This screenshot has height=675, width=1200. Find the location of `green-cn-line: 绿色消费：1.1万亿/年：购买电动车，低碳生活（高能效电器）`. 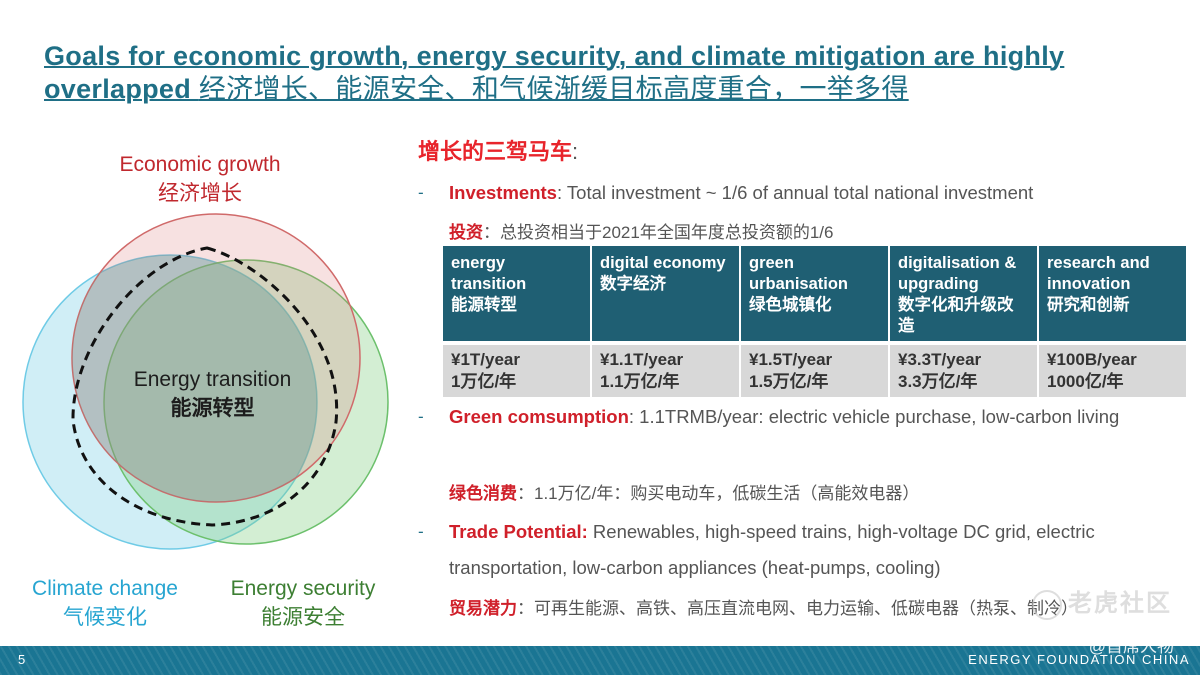

green-cn-line: 绿色消费：1.1万亿/年：购买电动车，低碳生活（高能效电器） is located at coordinates (684, 491).